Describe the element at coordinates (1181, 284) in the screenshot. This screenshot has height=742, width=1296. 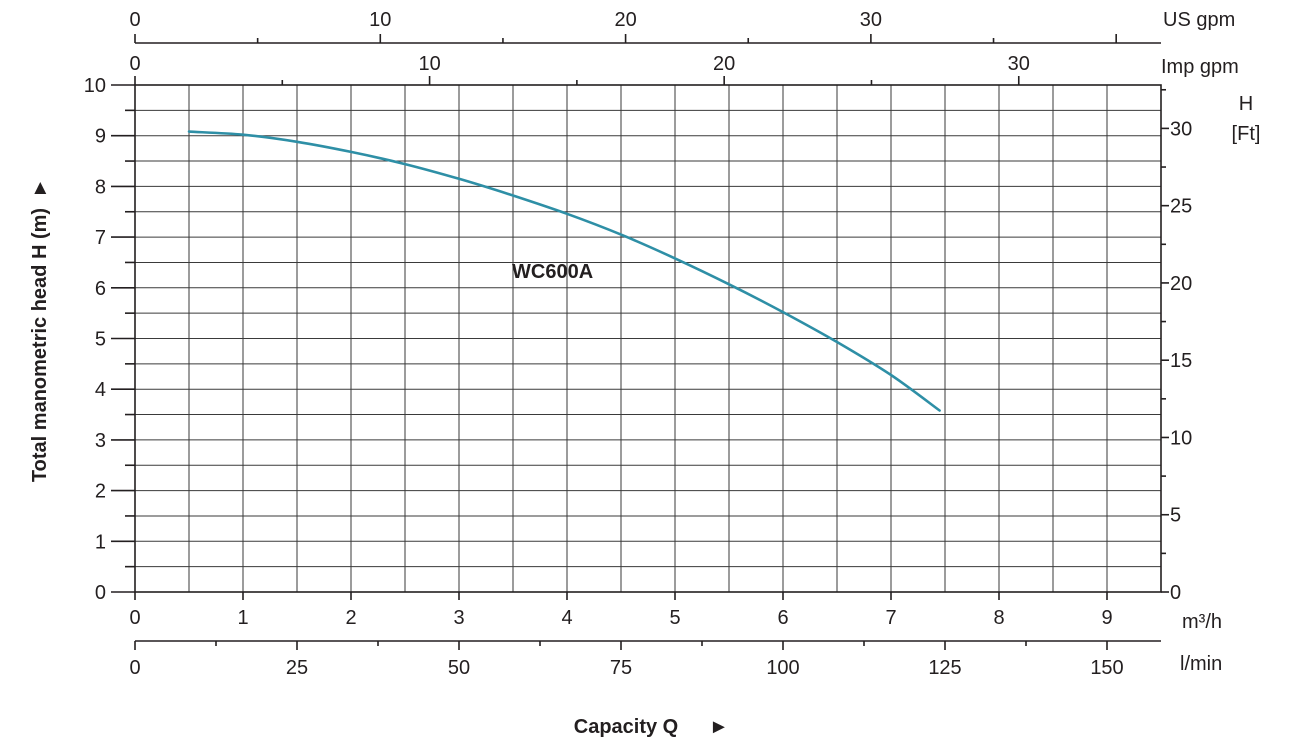
I see `ft-tick-label: 20` at that location.